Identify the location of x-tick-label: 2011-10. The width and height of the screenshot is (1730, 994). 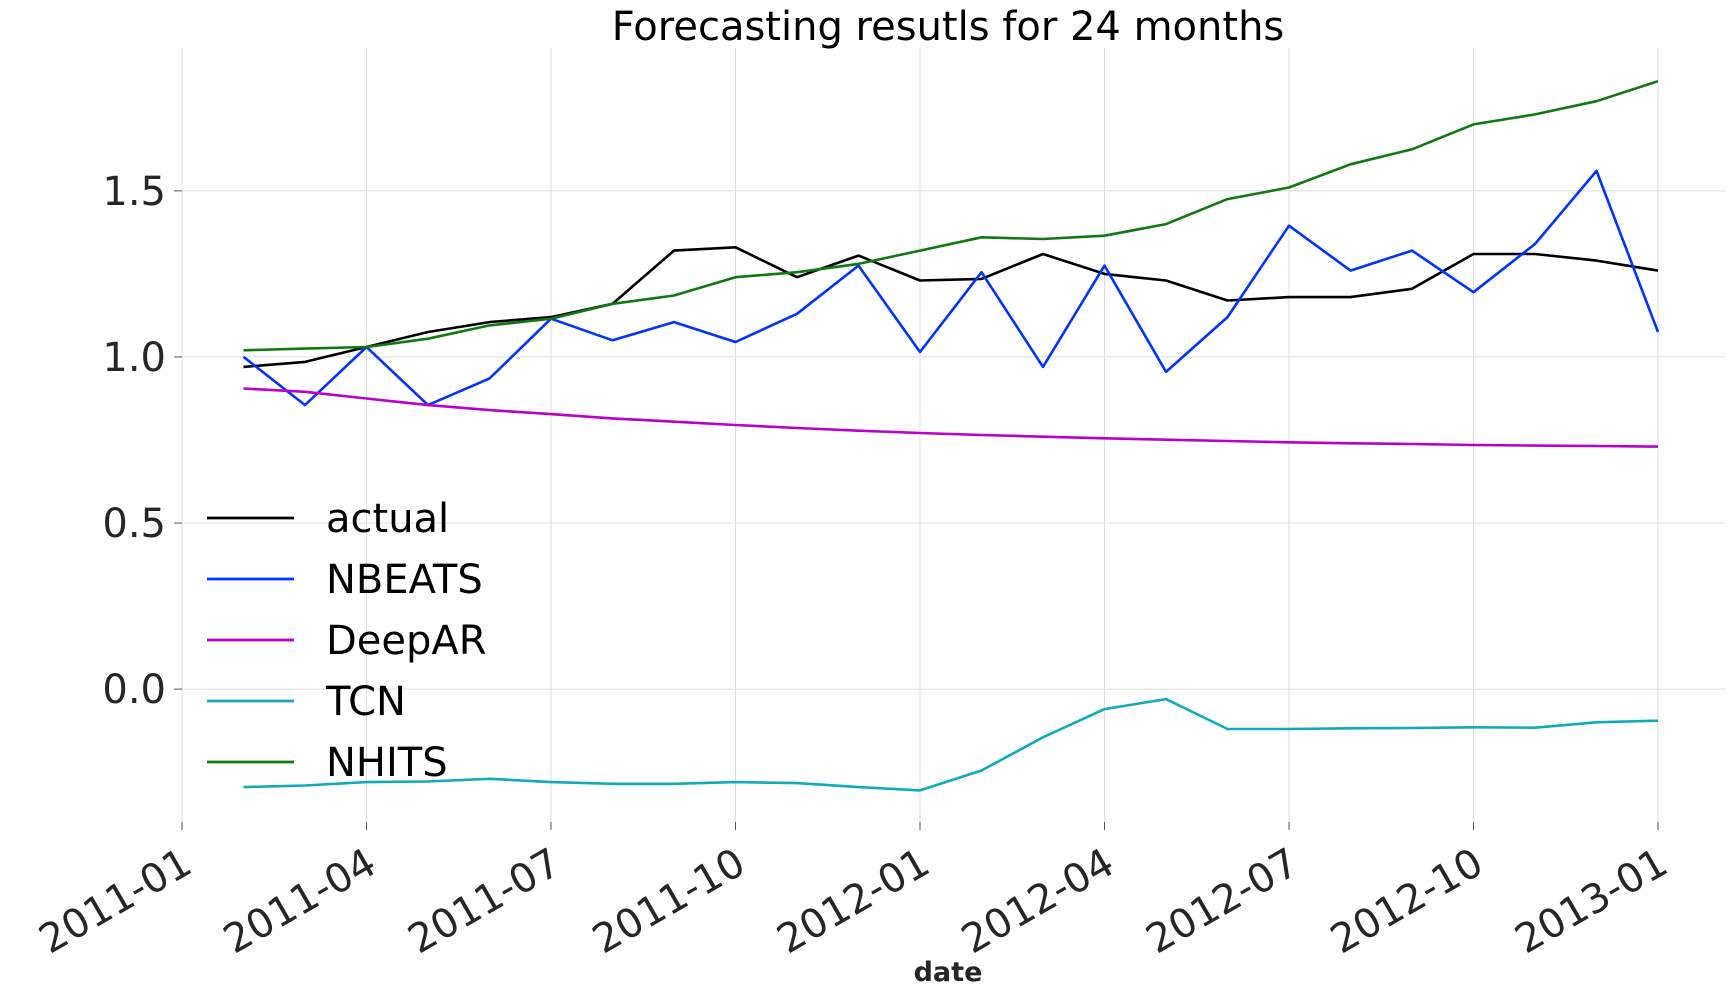
(669, 901).